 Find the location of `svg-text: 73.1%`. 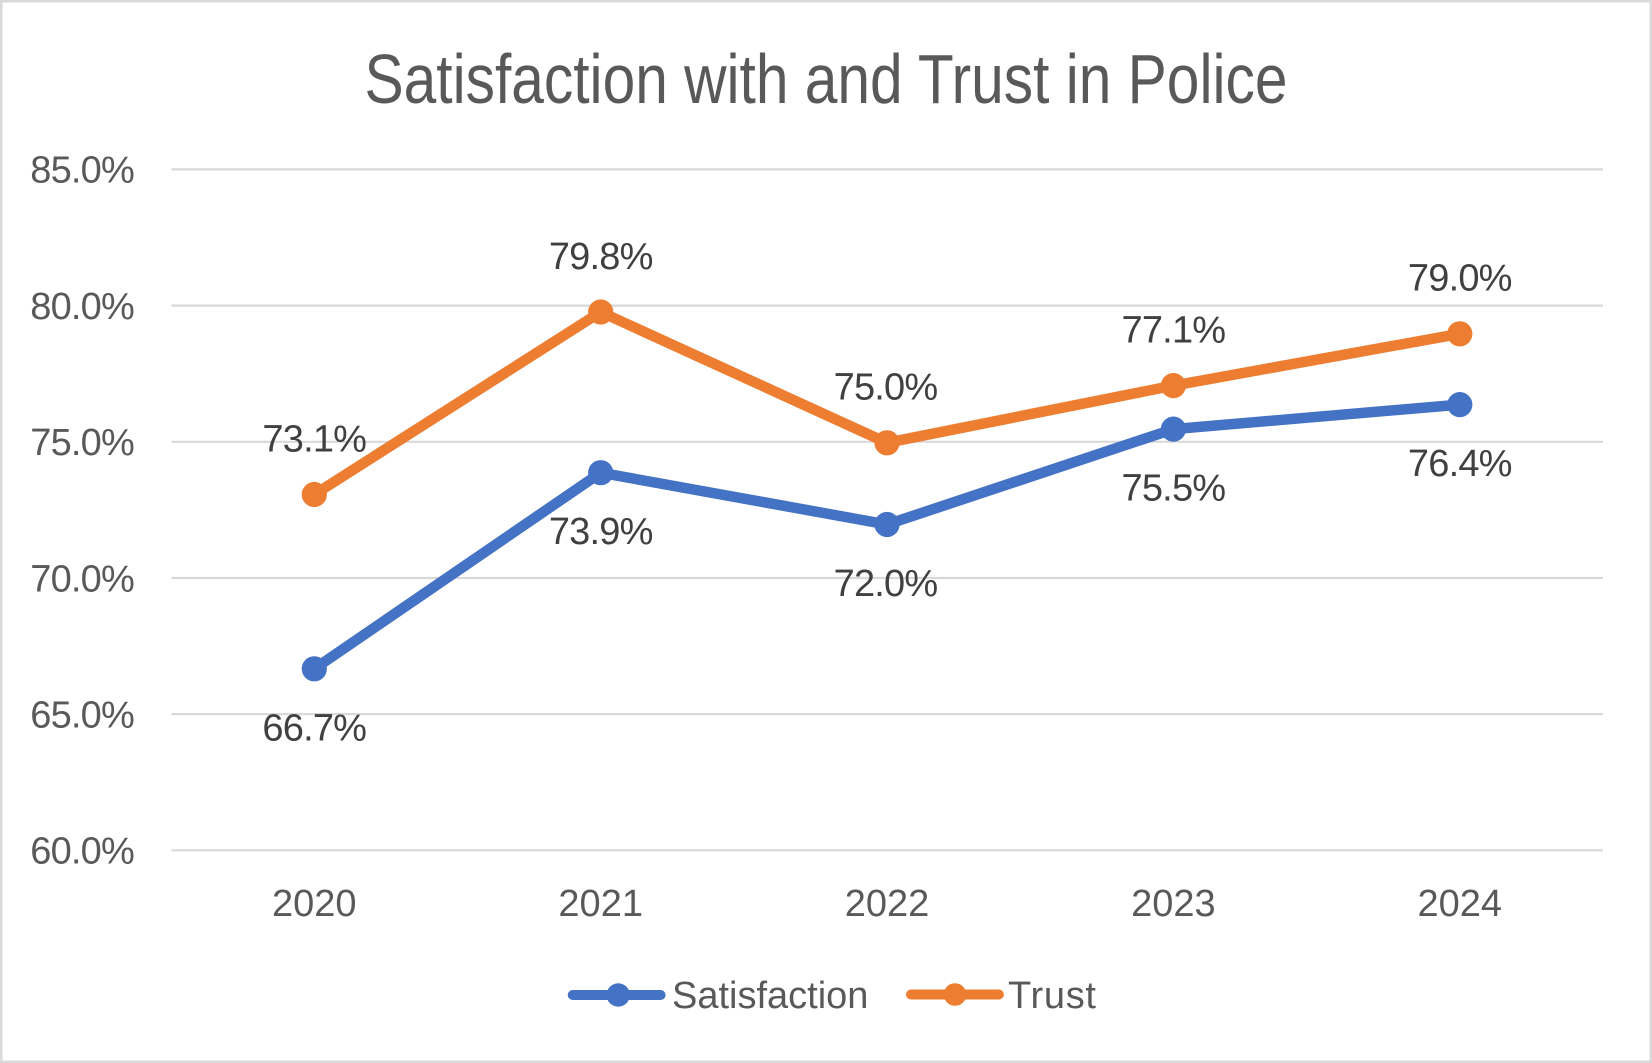

svg-text: 73.1% is located at coordinates (314, 439).